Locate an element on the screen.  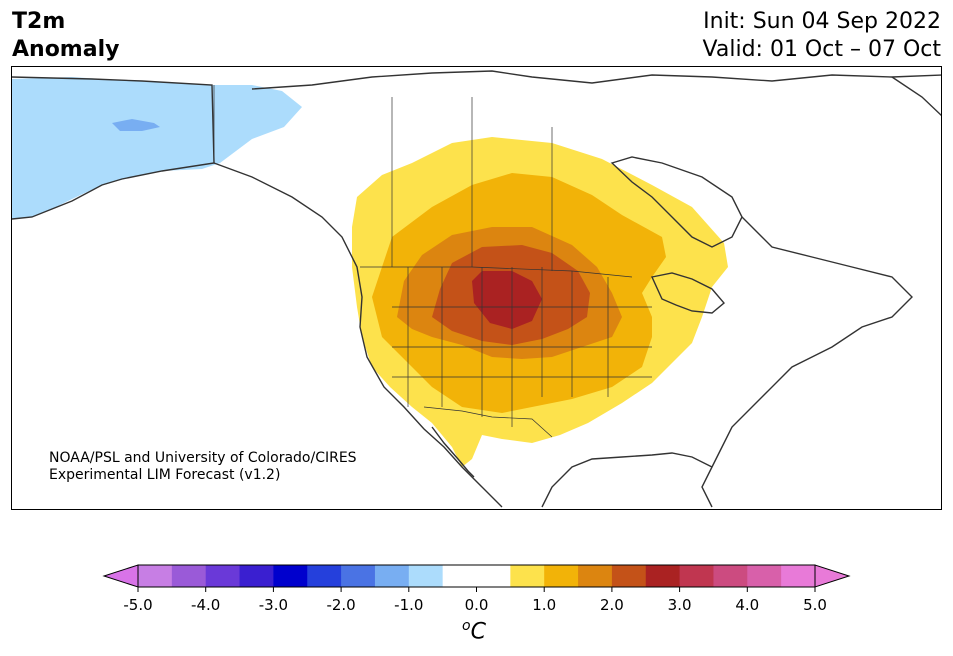
credit-line-2: Experimental LIM Forecast (v1.2) is located at coordinates (165, 475).